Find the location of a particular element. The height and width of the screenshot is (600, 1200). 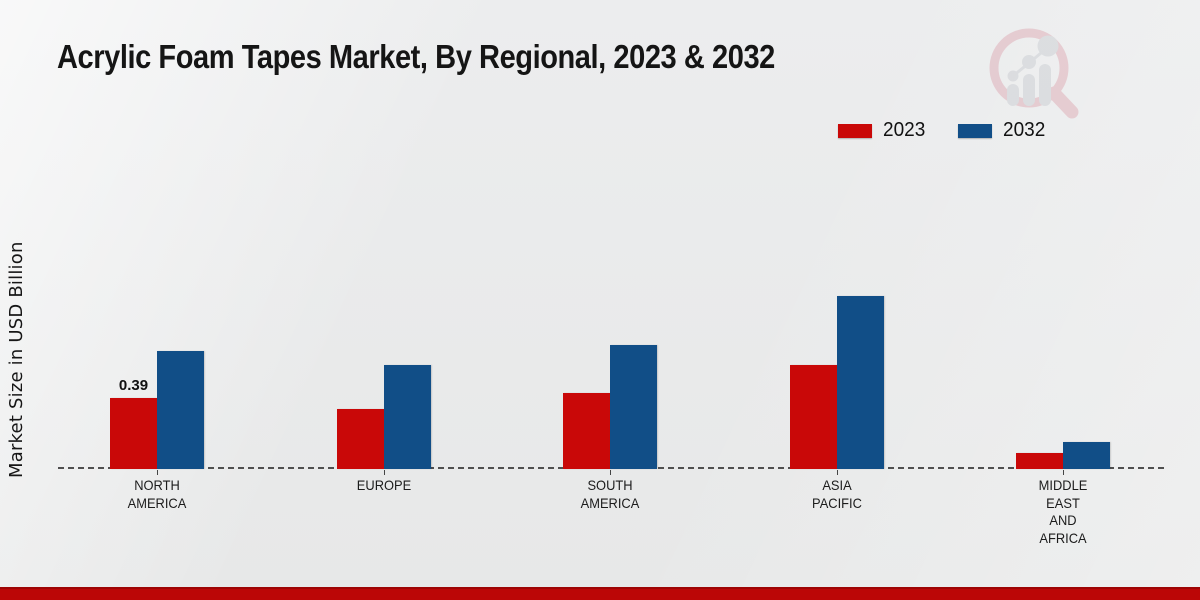

bar-2032-south-america is located at coordinates (633, 407).